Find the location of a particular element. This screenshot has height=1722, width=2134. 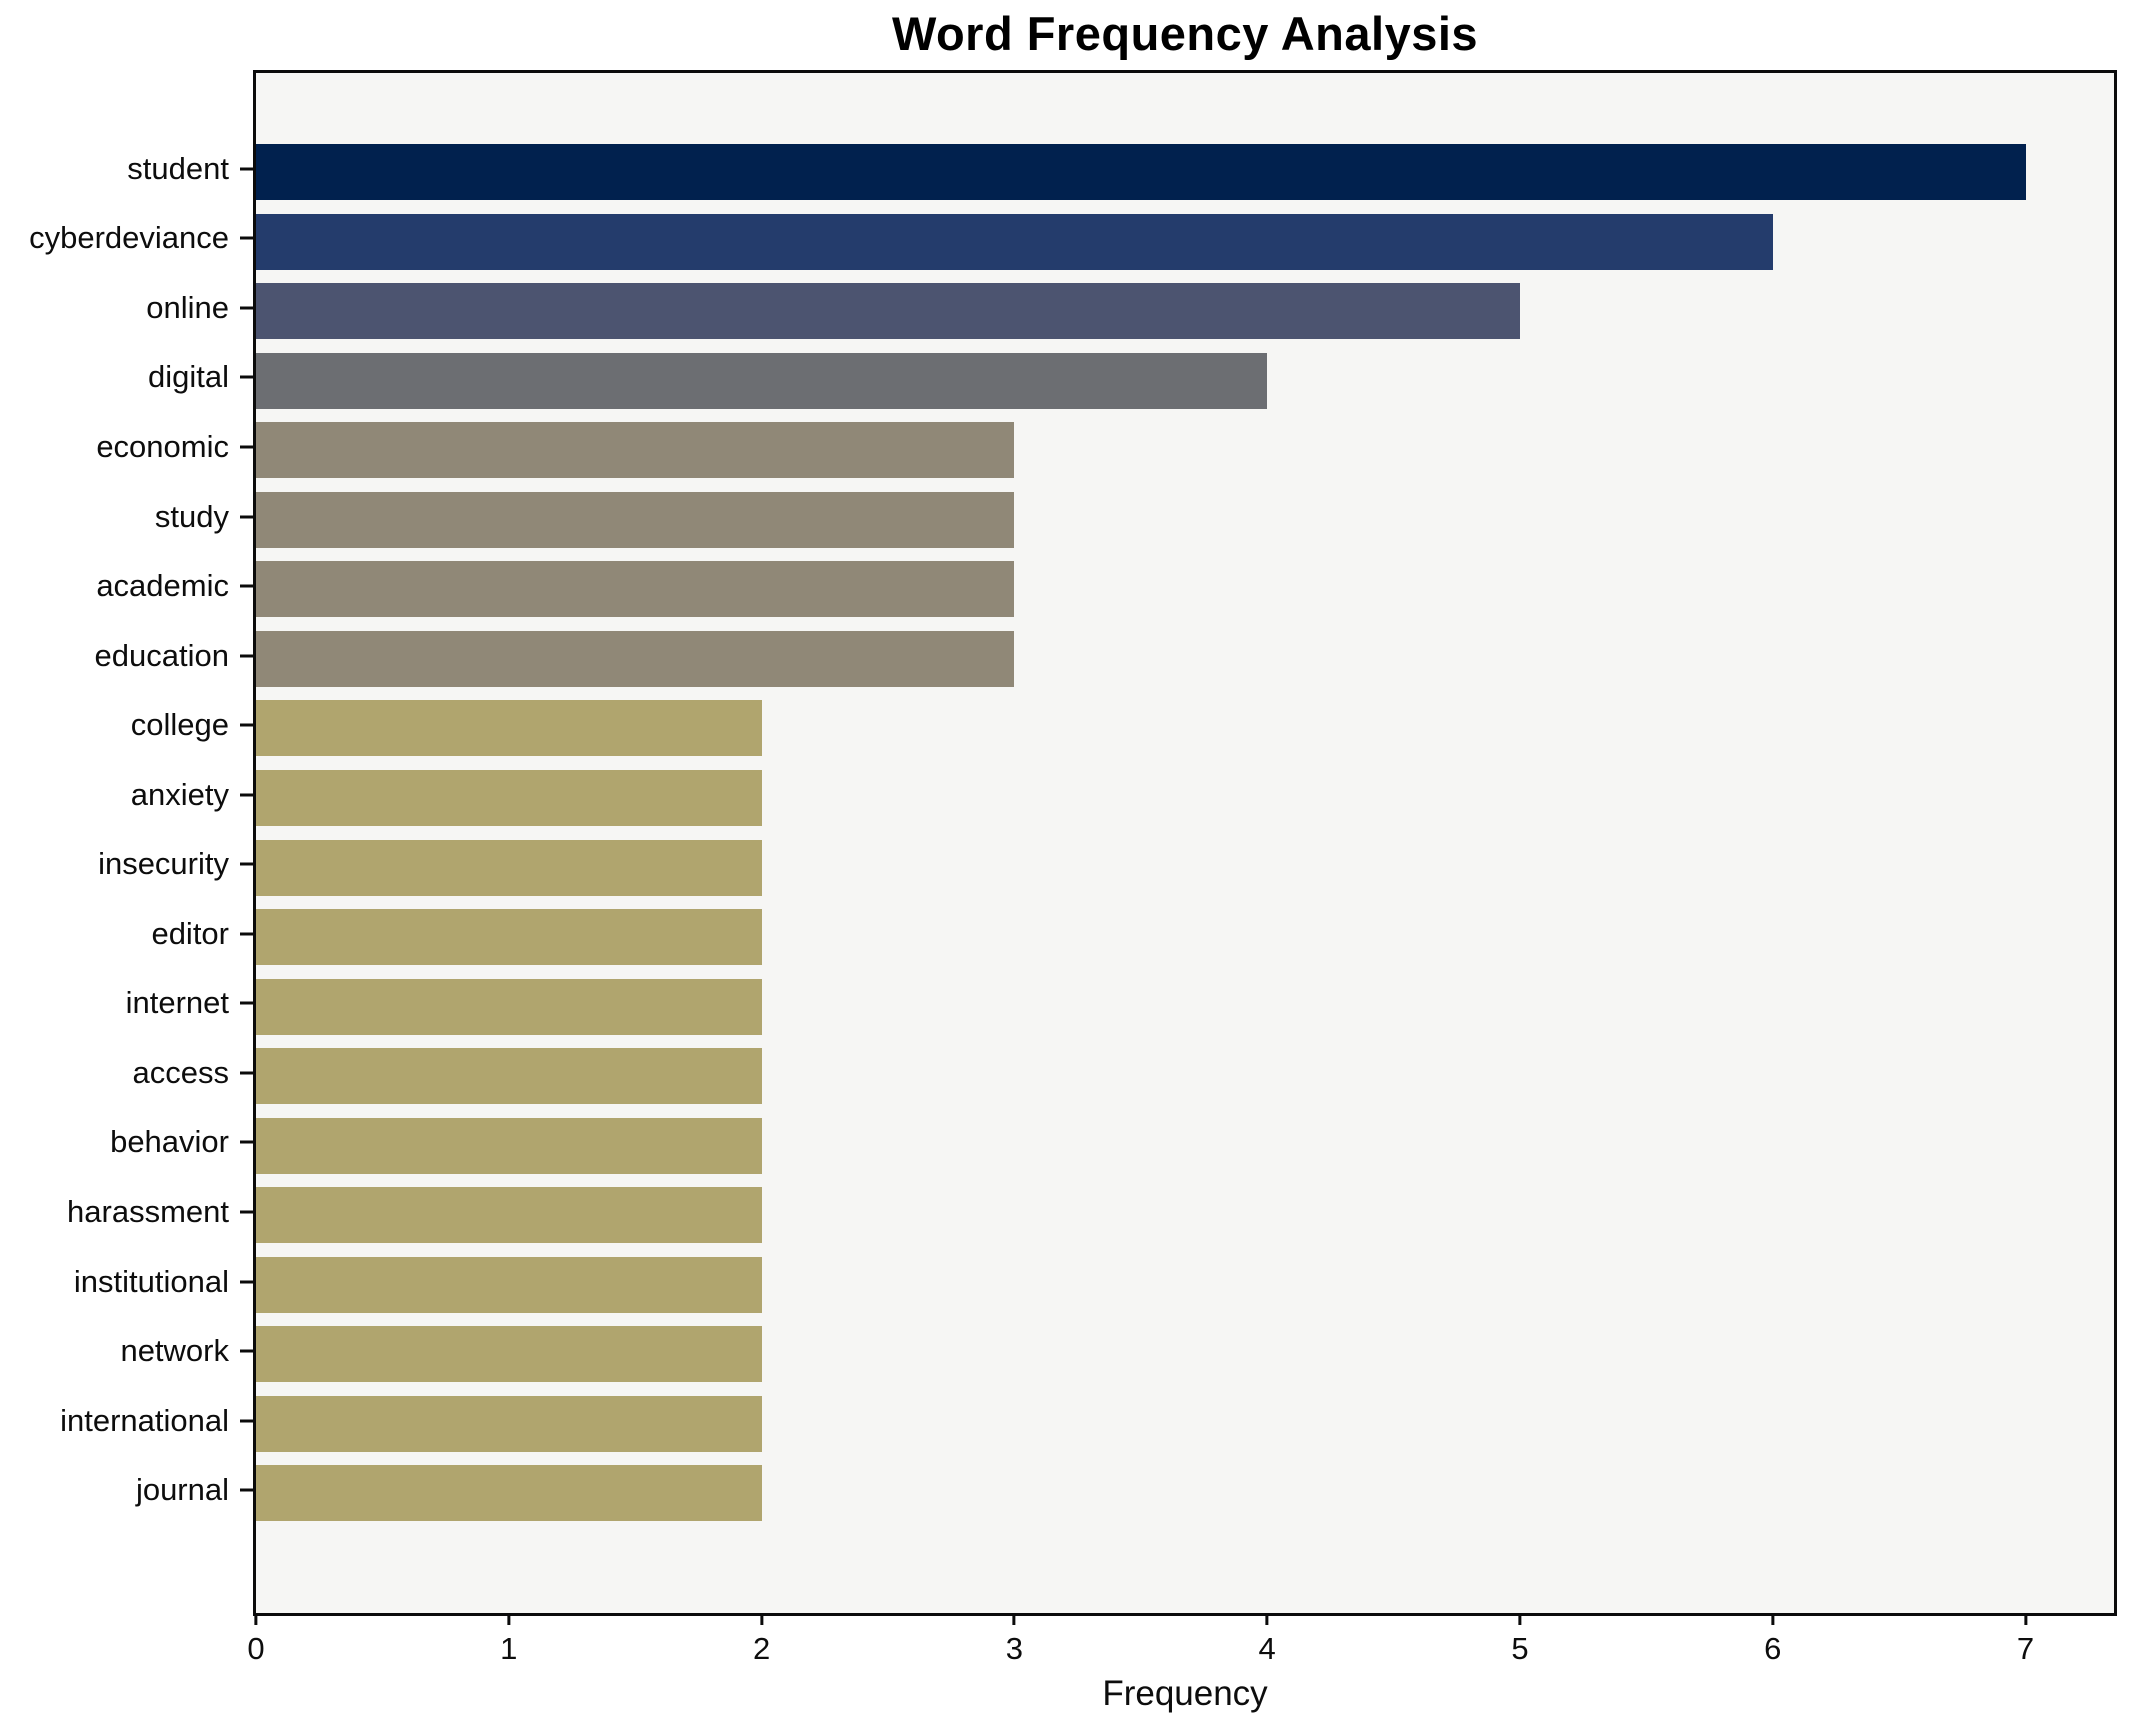

y-tick-row: editor is located at coordinates (126, 934).